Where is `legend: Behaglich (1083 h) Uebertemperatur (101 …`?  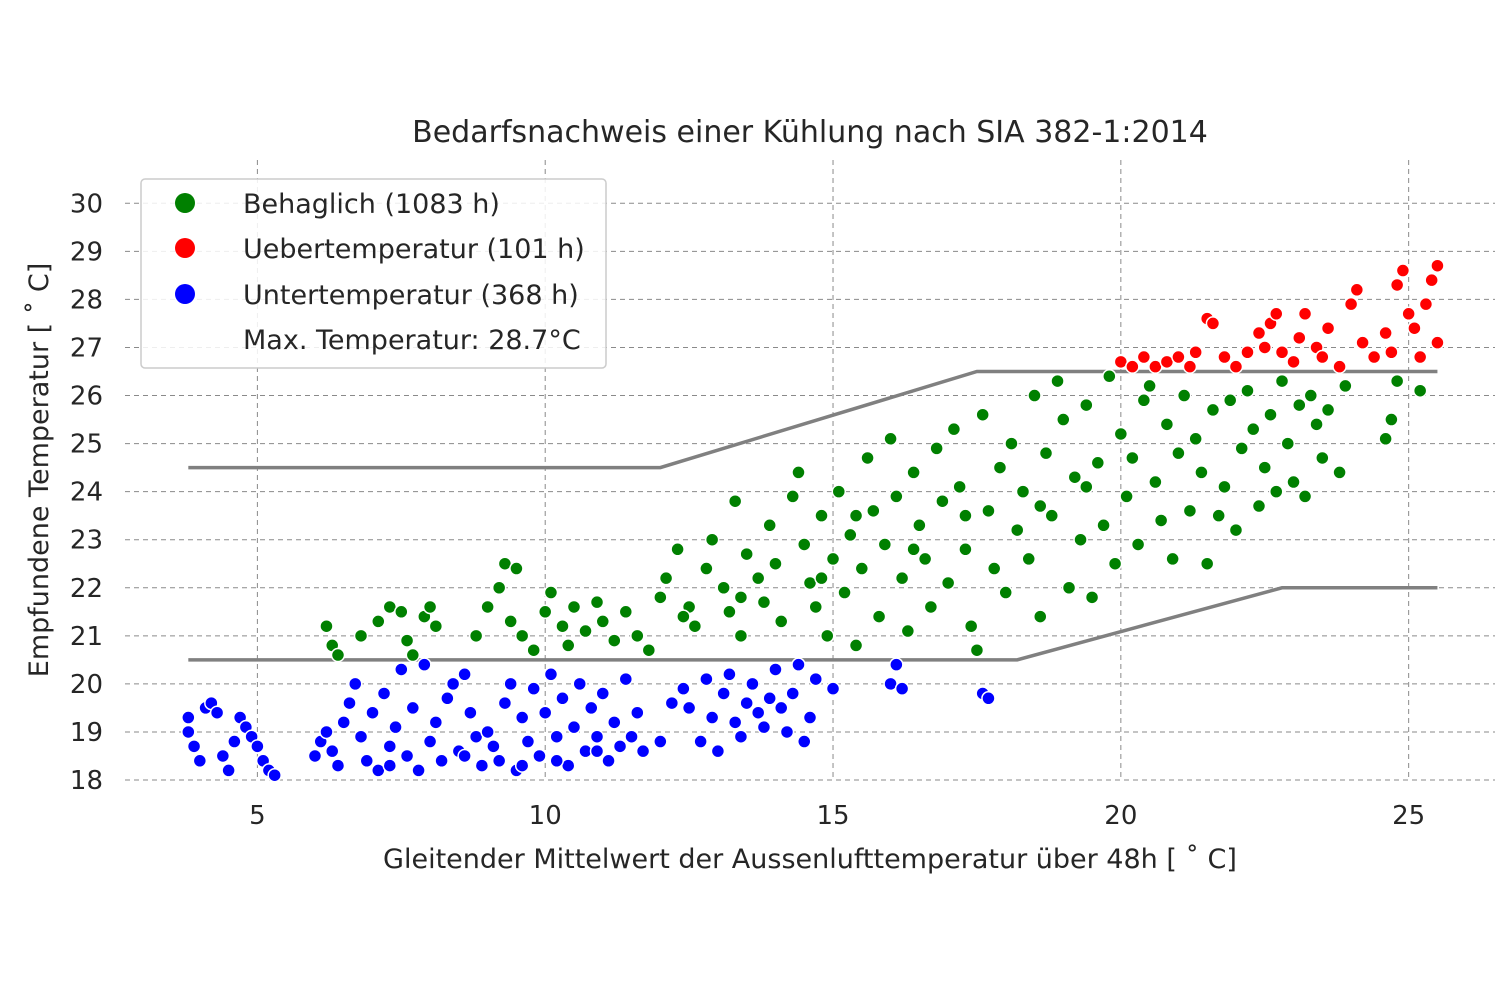 legend: Behaglich (1083 h) Uebertemperatur (101 … is located at coordinates (373, 273).